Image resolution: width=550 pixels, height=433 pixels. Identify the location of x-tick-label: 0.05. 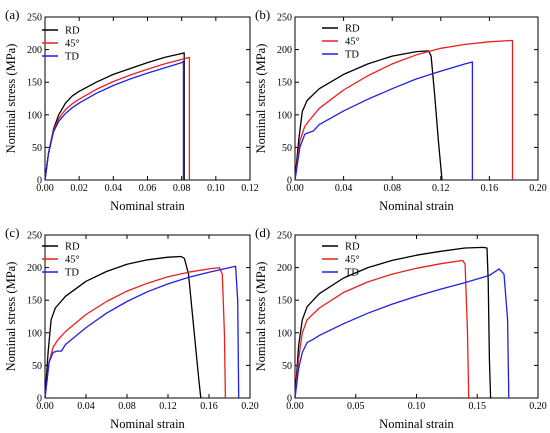
(356, 406).